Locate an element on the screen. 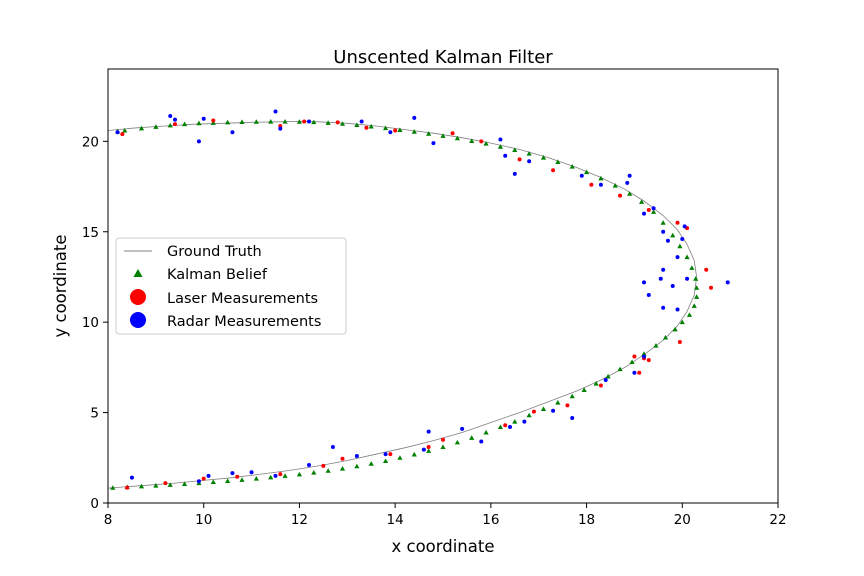 The width and height of the screenshot is (864, 576). x-axis-label: x coordinate is located at coordinates (442, 546).